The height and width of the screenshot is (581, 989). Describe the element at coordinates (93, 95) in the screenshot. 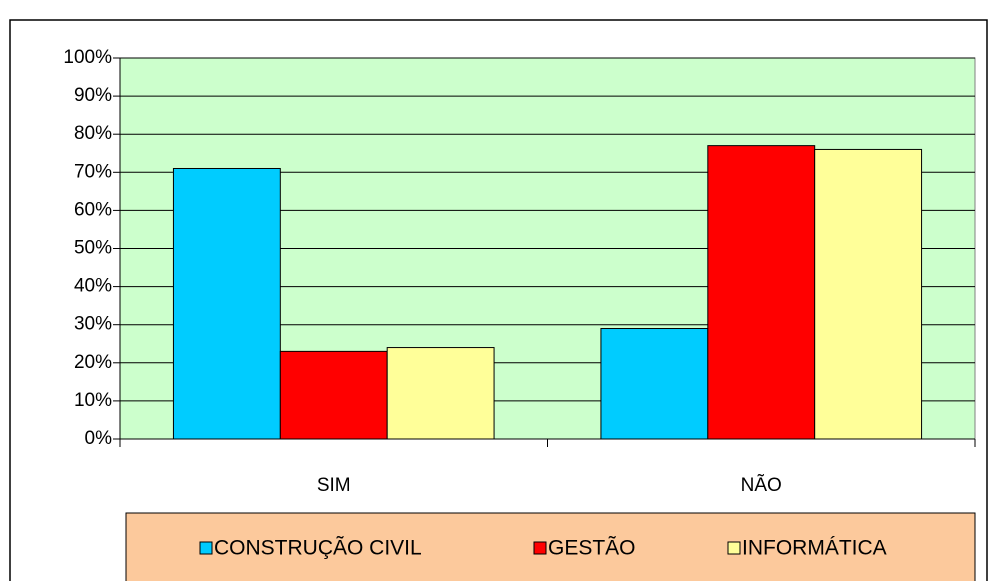

I see `y-tick-label: 90%` at that location.